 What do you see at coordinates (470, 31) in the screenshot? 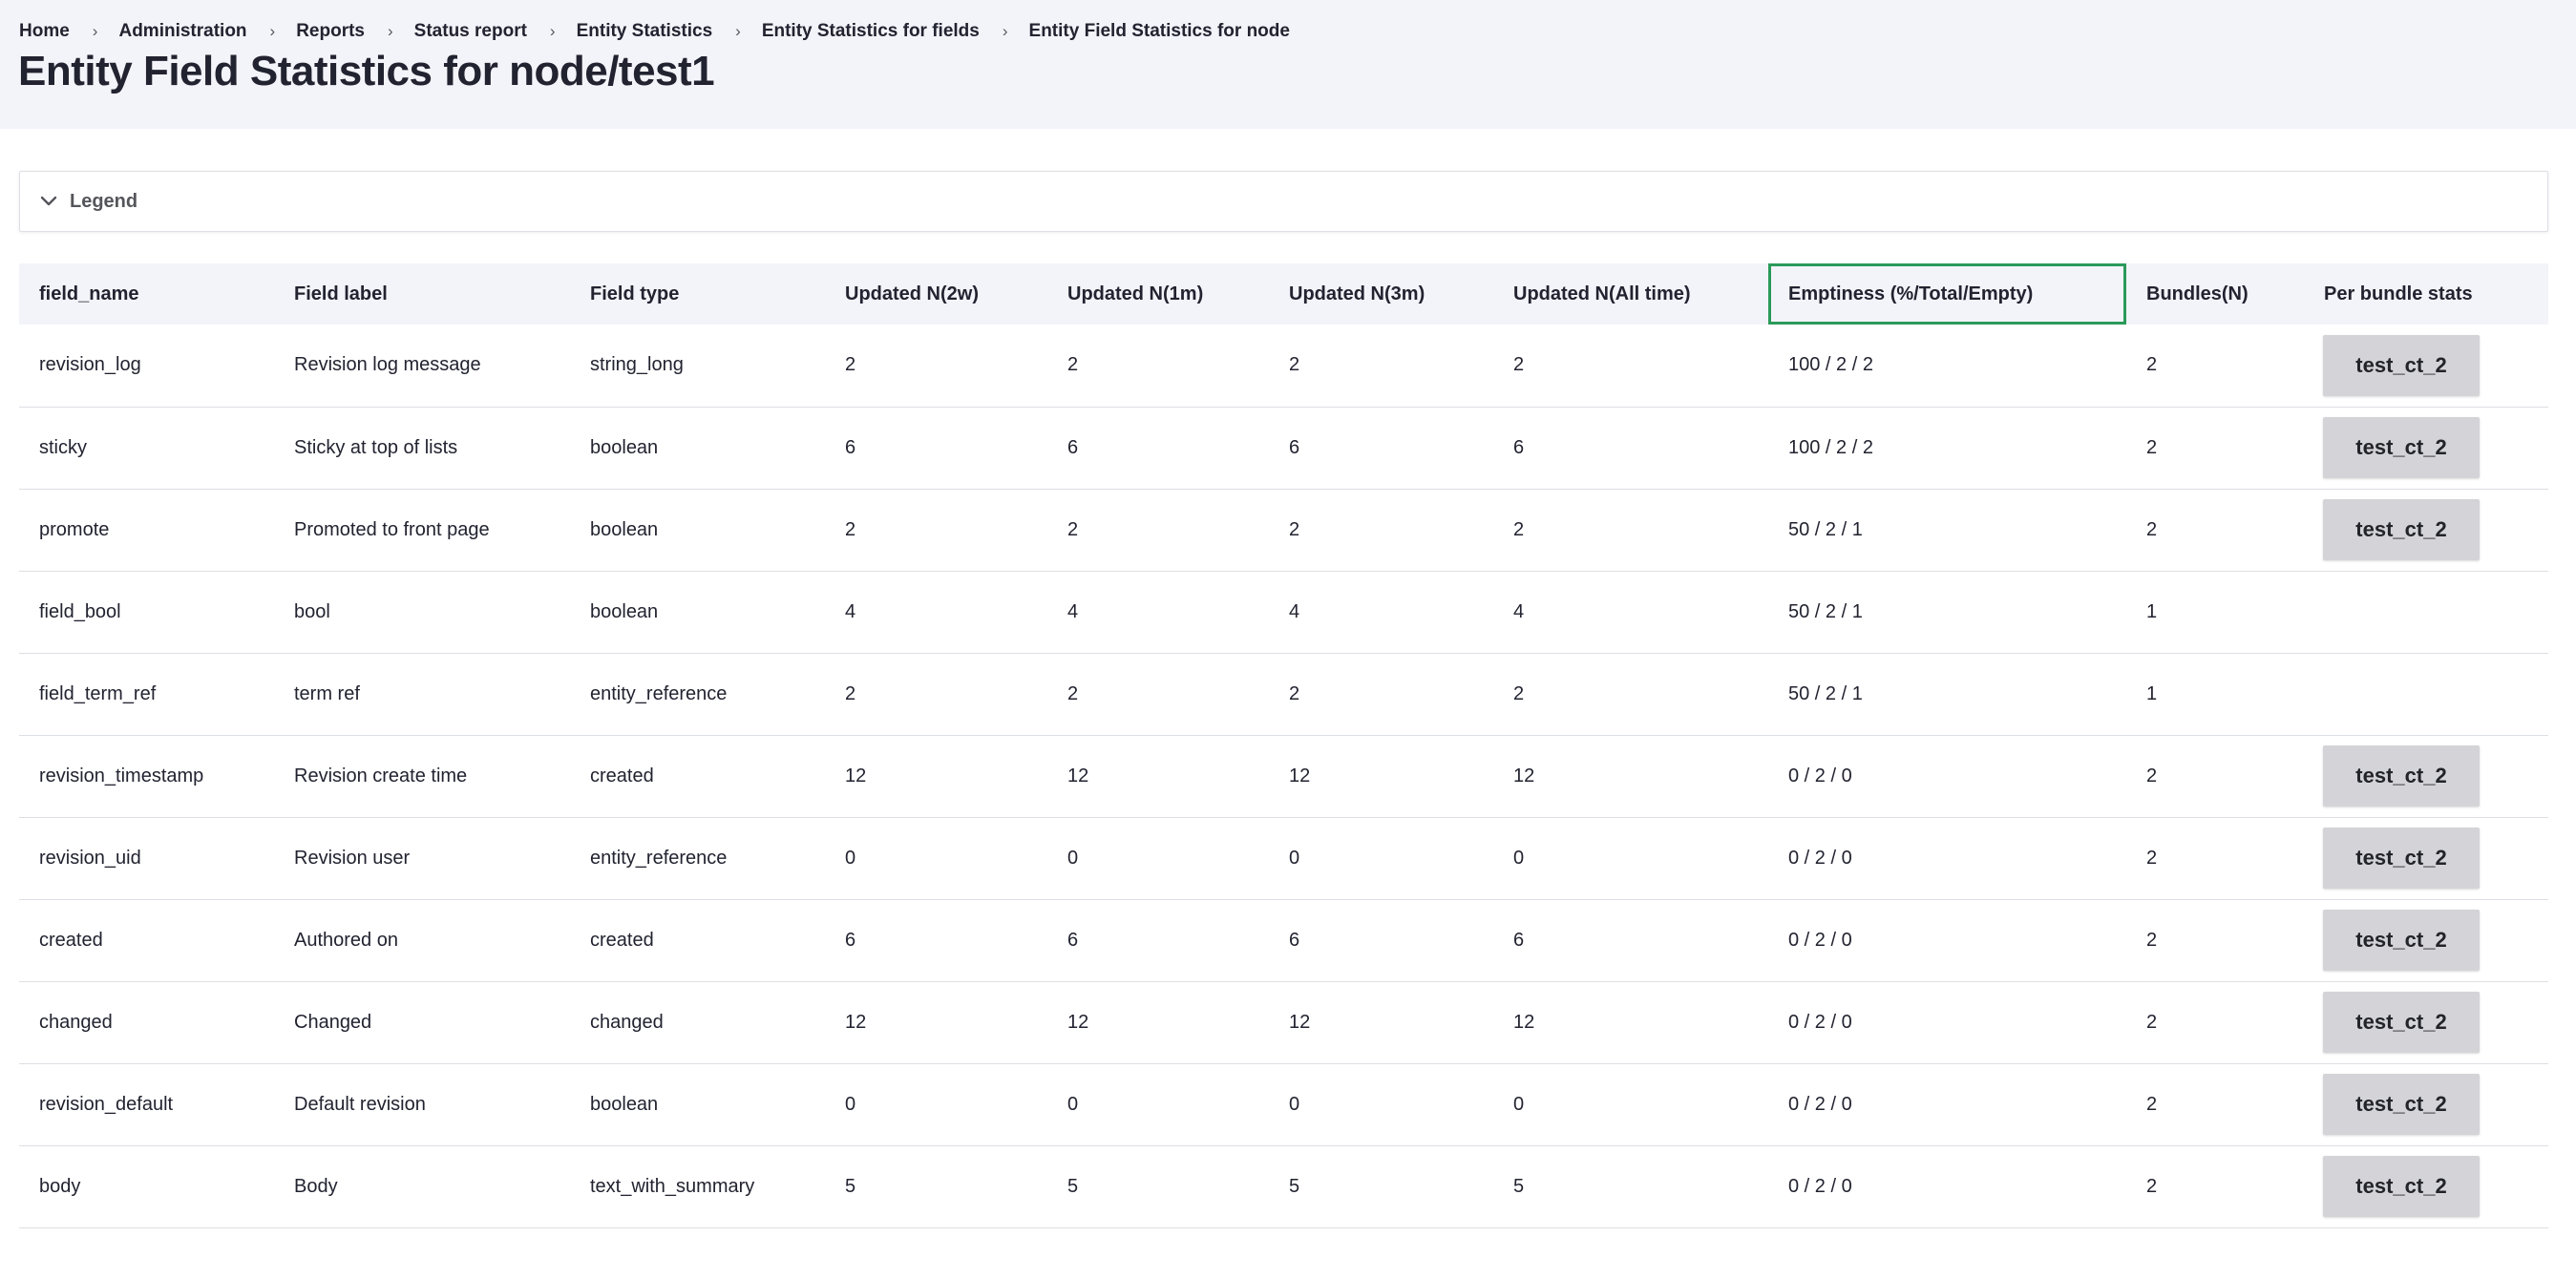
I see `breadcrumb-item: Status report` at bounding box center [470, 31].